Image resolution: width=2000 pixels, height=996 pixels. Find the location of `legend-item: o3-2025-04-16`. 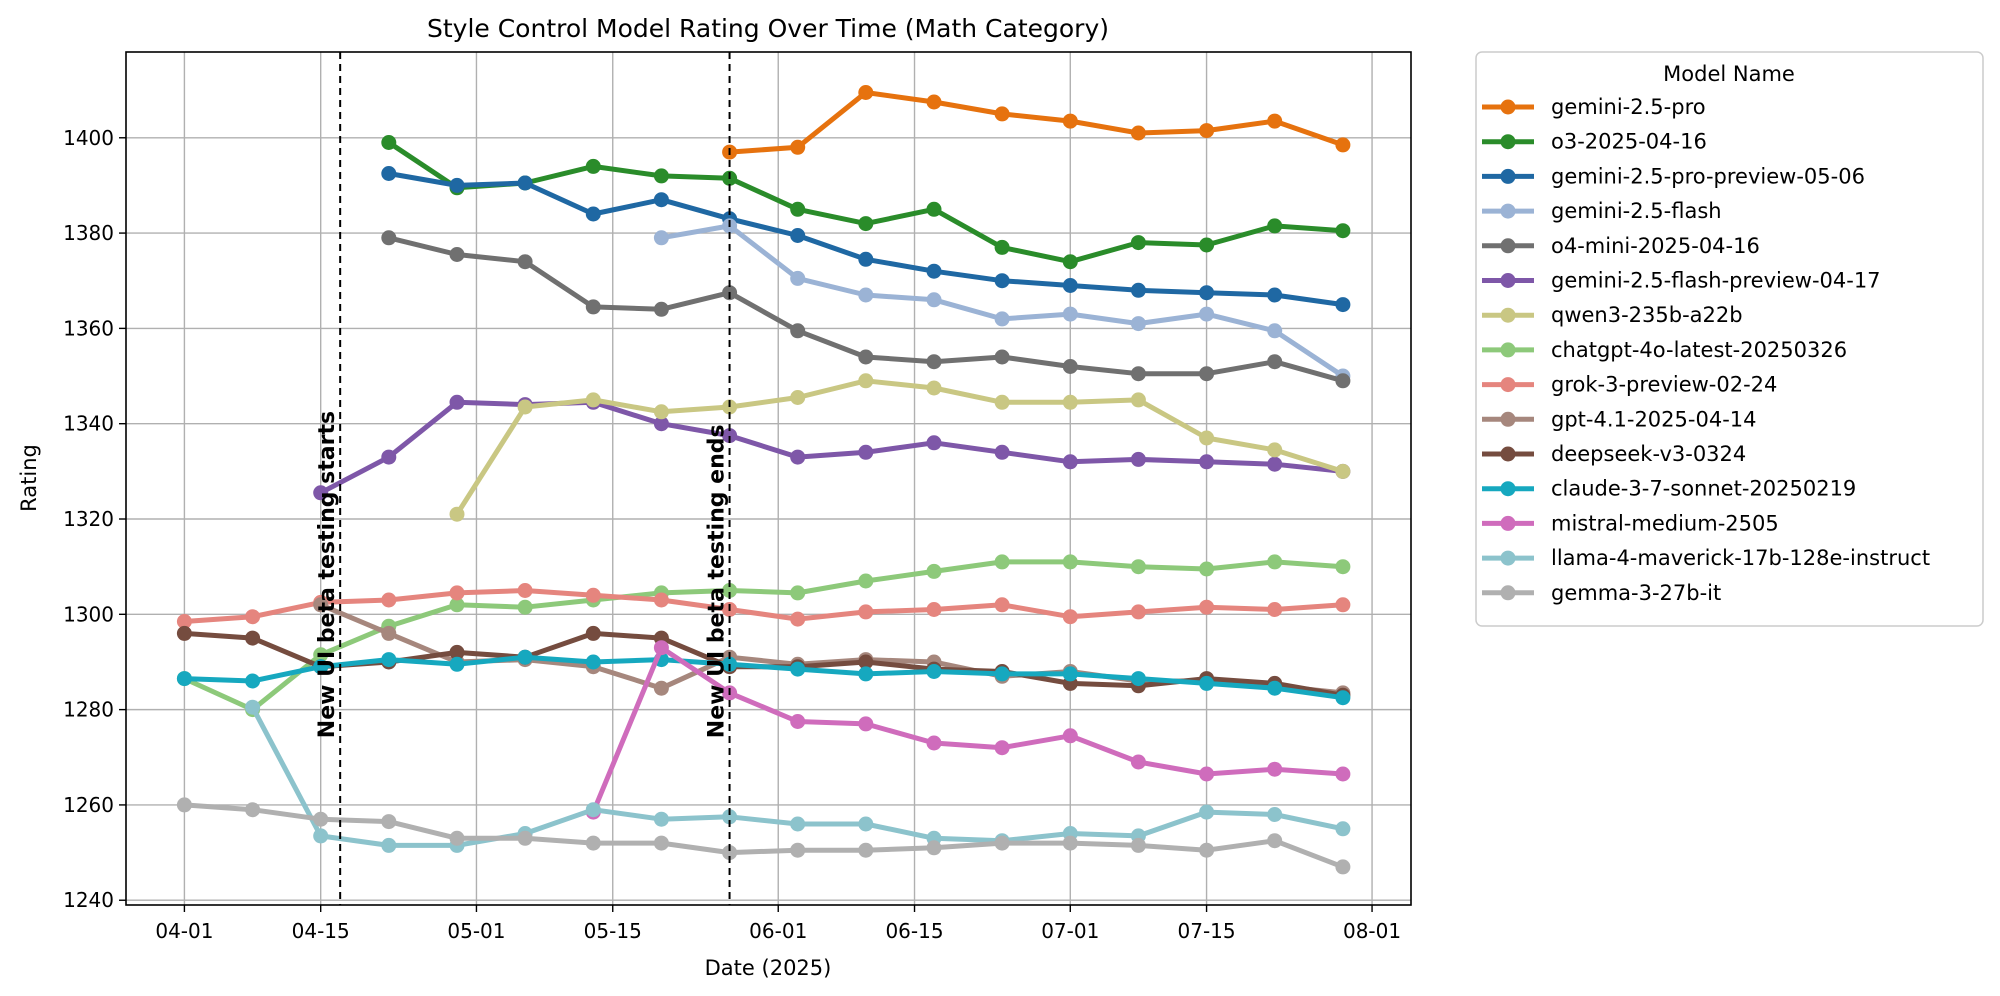

legend-item: o3-2025-04-16 is located at coordinates (1594, 142).